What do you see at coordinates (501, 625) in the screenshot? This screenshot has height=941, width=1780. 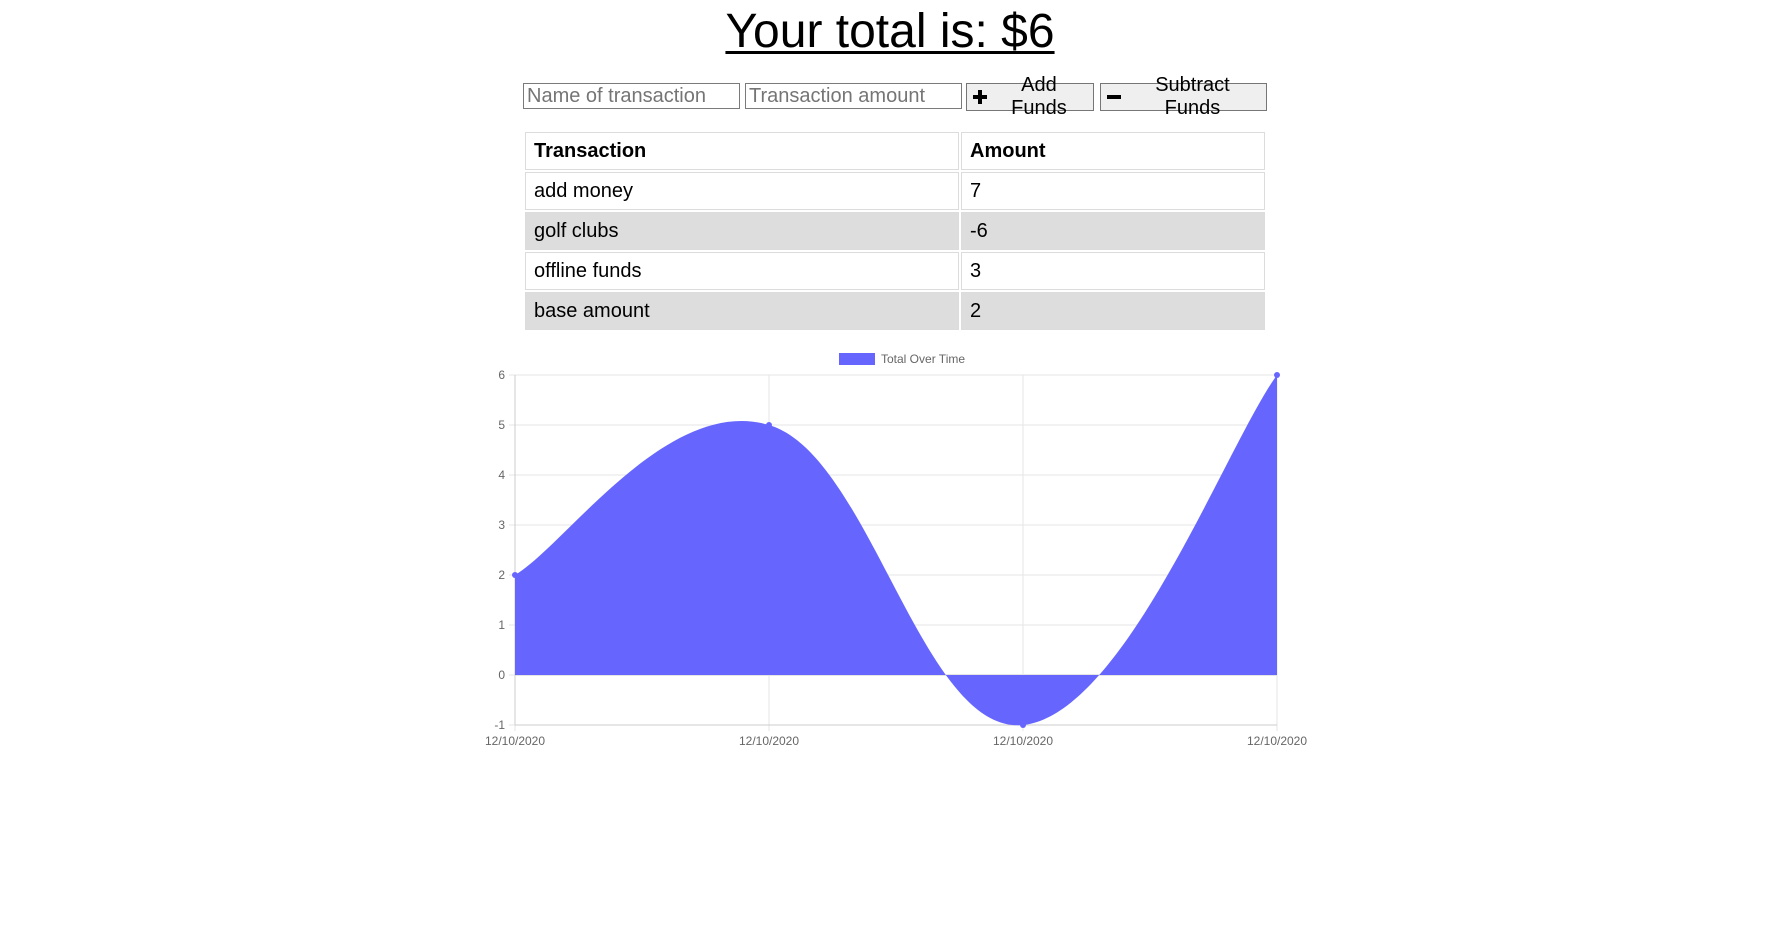 I see `y-tick-label: 1` at bounding box center [501, 625].